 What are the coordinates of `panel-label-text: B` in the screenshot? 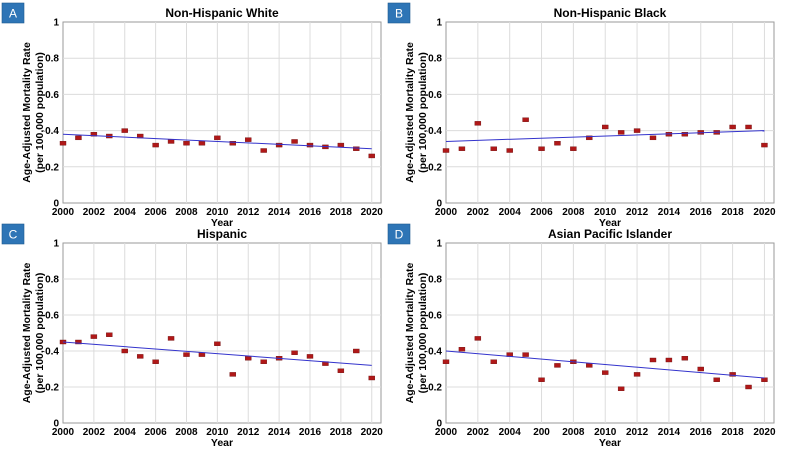 It's located at (399, 14).